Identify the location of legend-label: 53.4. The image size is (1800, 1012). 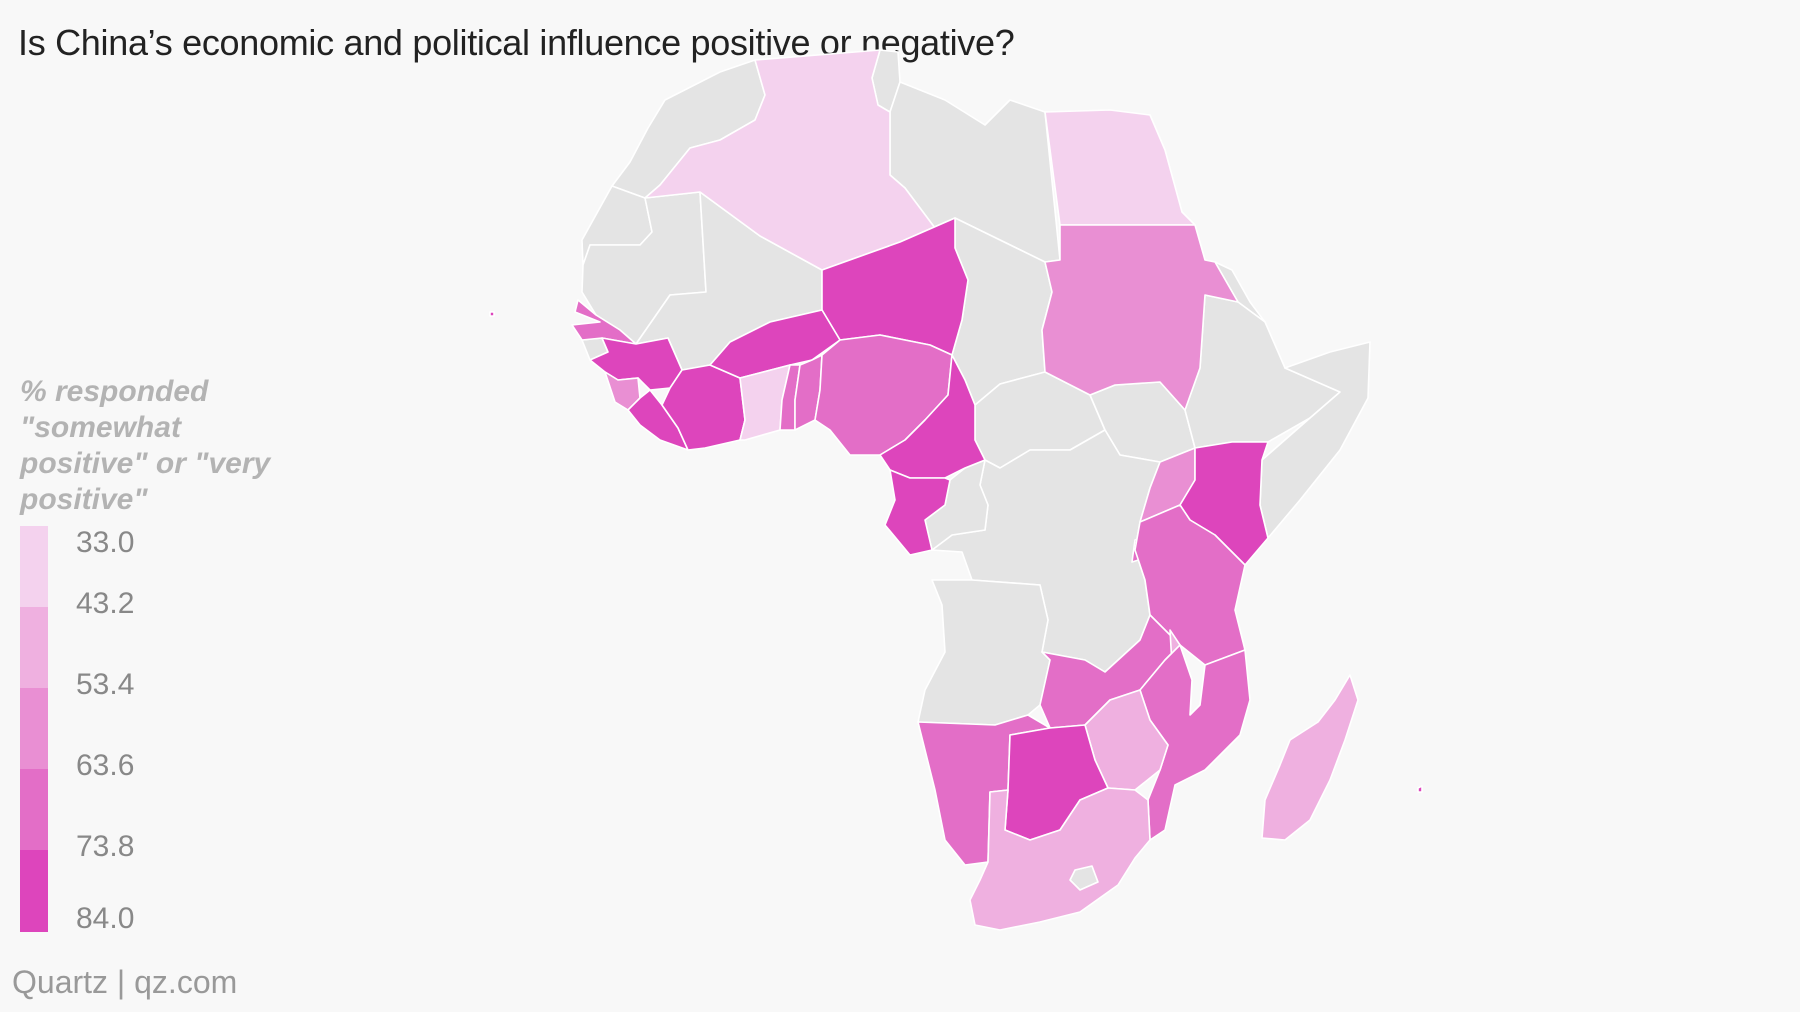
(105, 684).